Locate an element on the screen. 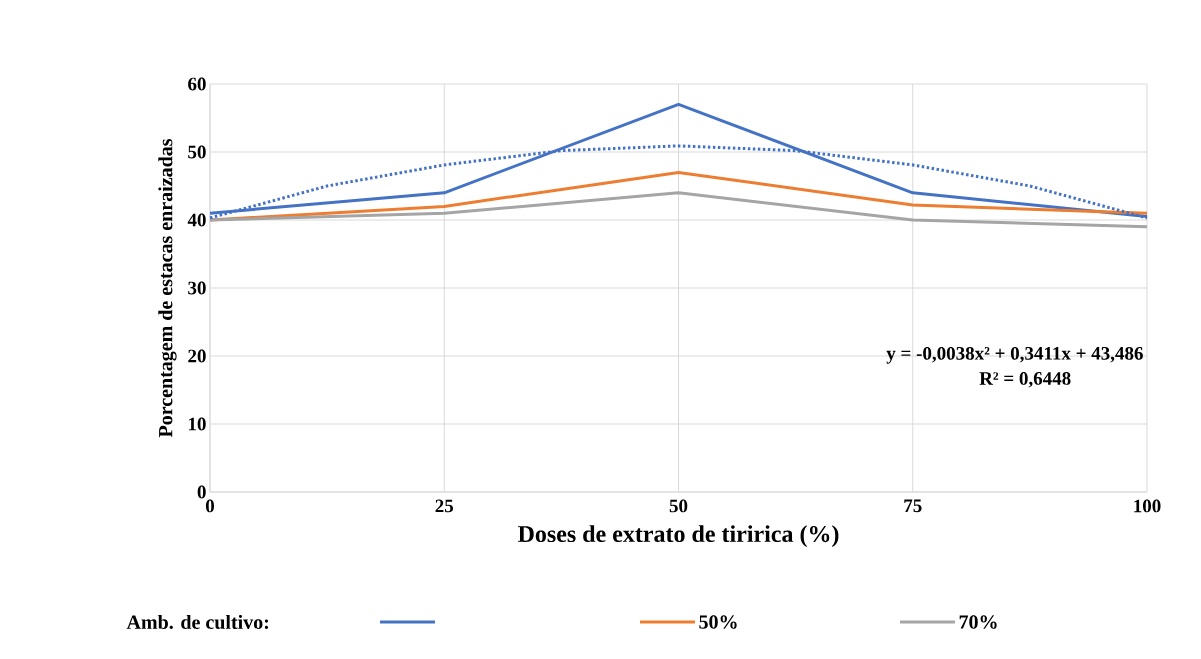 The height and width of the screenshot is (659, 1201). y-tick-label: 50 is located at coordinates (197, 152).